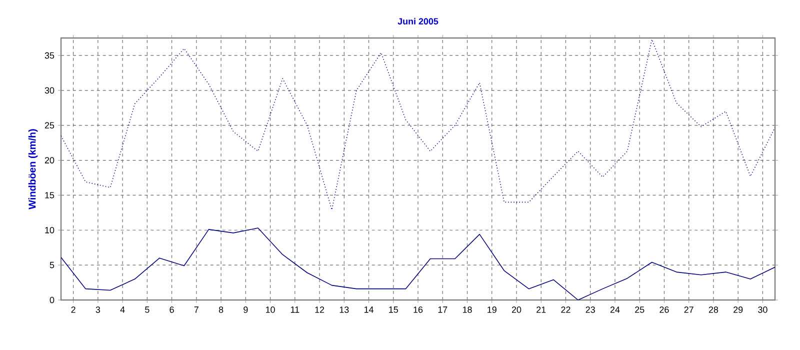  Describe the element at coordinates (443, 309) in the screenshot. I see `x-tick-label: 17` at that location.